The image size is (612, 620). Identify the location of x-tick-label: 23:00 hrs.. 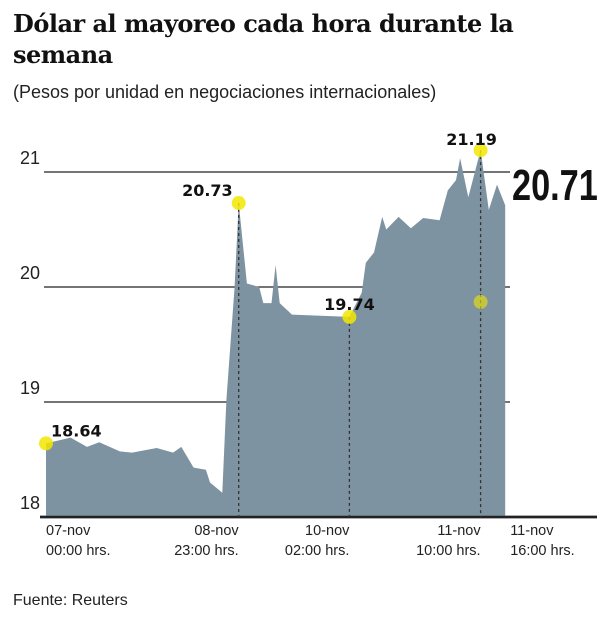
(206, 551).